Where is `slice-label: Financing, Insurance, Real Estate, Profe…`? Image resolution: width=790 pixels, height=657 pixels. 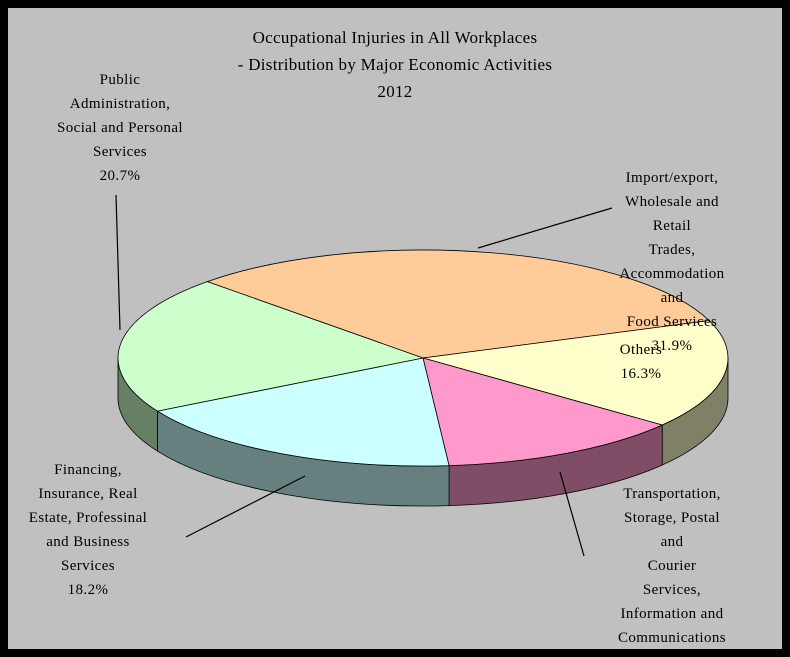 slice-label: Financing, Insurance, Real Estate, Profe… is located at coordinates (88, 530).